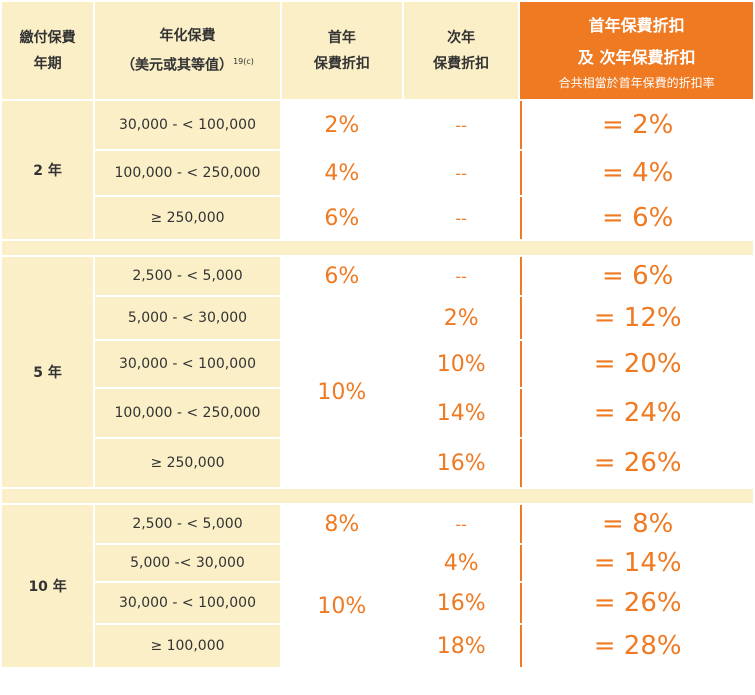 The image size is (755, 695). Describe the element at coordinates (187, 35) in the screenshot. I see `header-premium-line1: 年化保費` at that location.